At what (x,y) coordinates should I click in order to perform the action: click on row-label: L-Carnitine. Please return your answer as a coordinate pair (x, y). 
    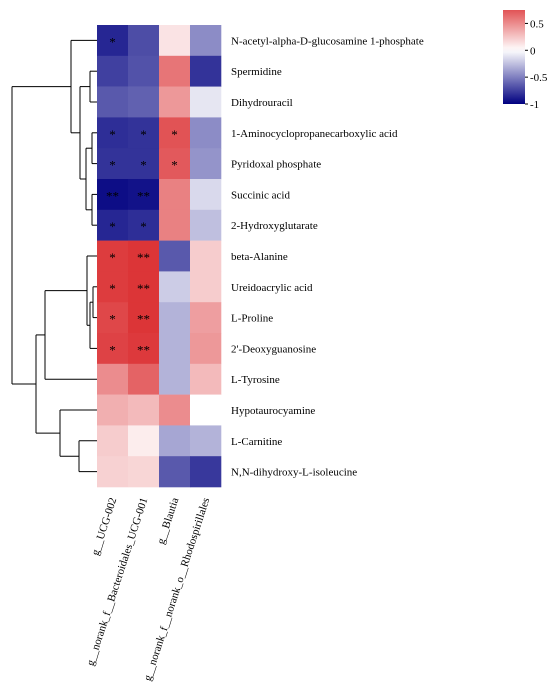
    Looking at the image, I should click on (256, 442).